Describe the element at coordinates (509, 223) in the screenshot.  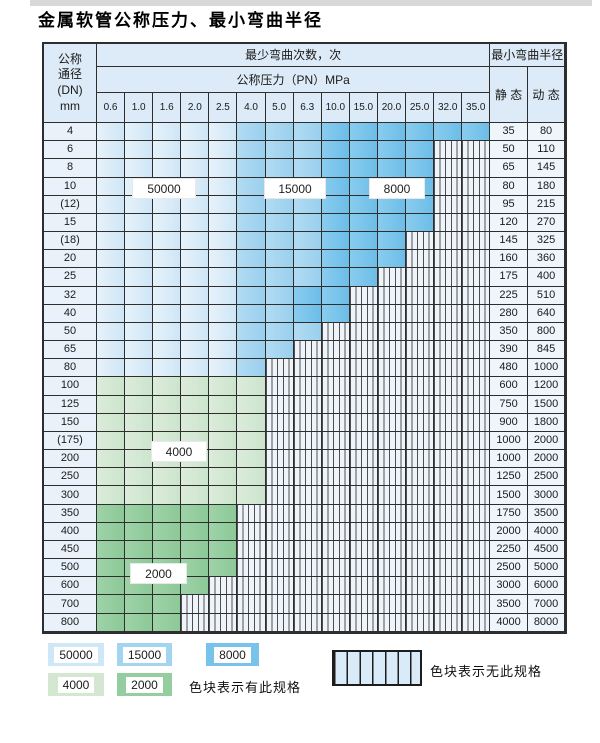
I see `static-value-cell: 120` at that location.